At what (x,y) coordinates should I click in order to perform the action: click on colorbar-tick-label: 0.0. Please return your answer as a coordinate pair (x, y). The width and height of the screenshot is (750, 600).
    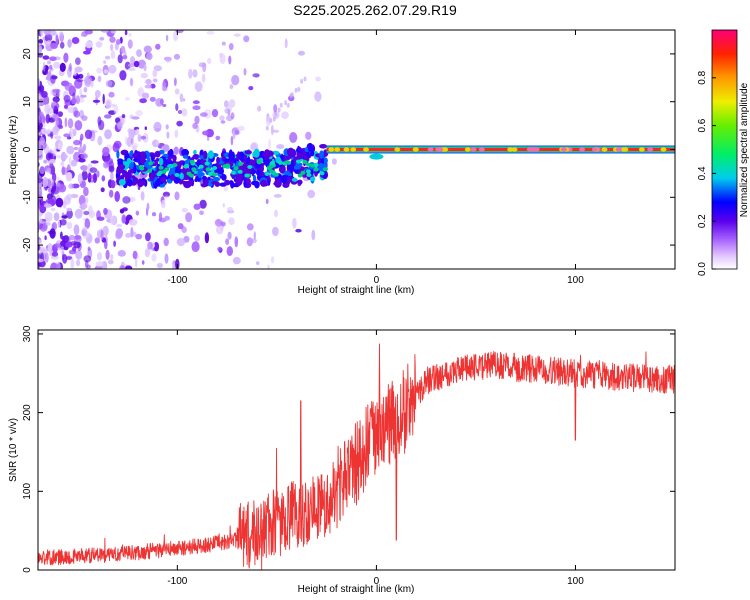
    Looking at the image, I should click on (702, 269).